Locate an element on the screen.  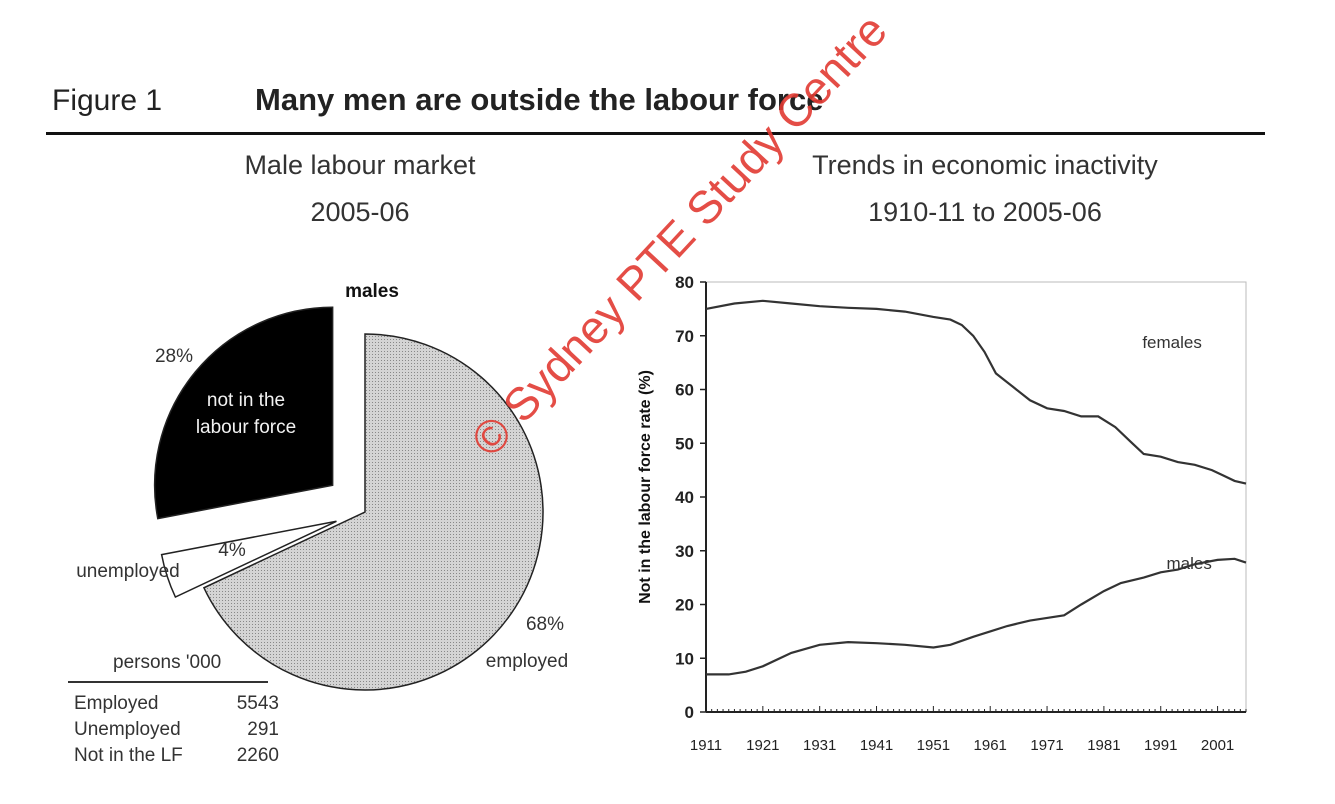
y-tick-label: 60 is located at coordinates (684, 390).